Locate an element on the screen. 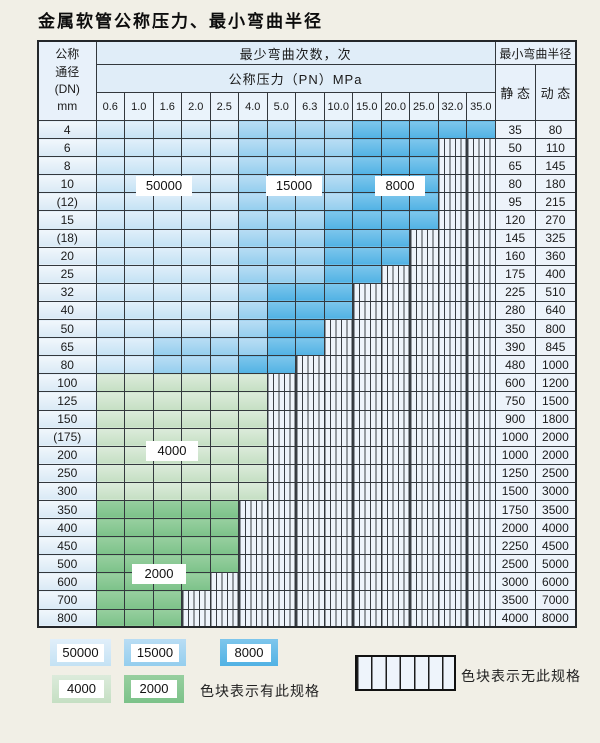 The image size is (600, 743). region-label-8000: 8000 is located at coordinates (400, 186).